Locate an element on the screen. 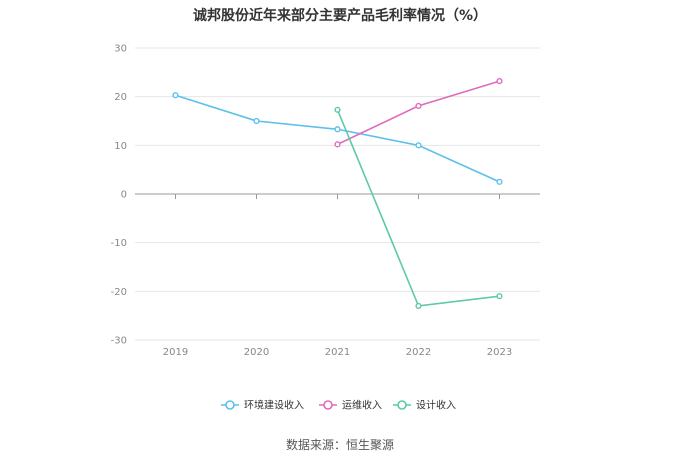 The image size is (680, 460). y-tick-label: -30 is located at coordinates (119, 341).